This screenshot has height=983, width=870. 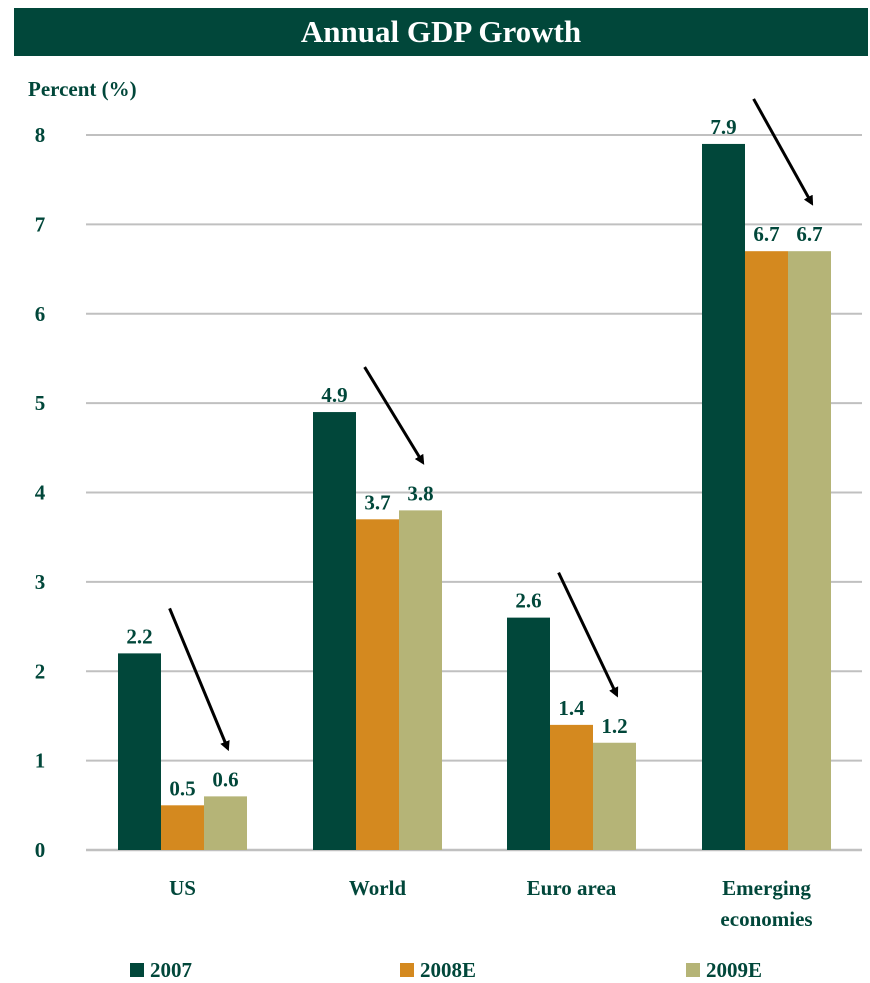 I want to click on legend-label: 2009E, so click(x=734, y=969).